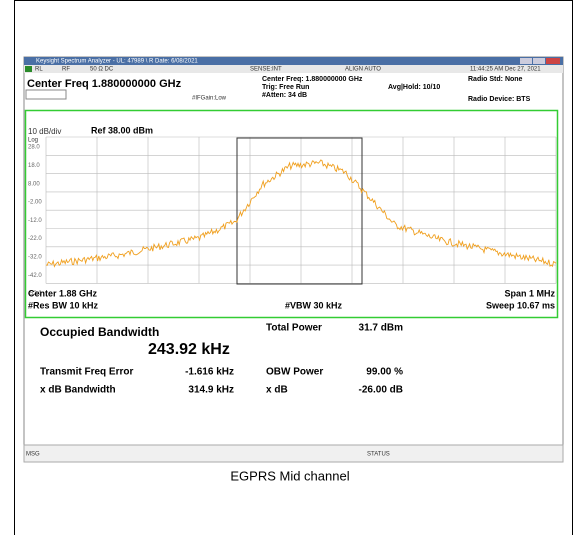 Image resolution: width=579 pixels, height=535 pixels. Describe the element at coordinates (39, 70) in the screenshot. I see `toolbar-item: RL` at that location.